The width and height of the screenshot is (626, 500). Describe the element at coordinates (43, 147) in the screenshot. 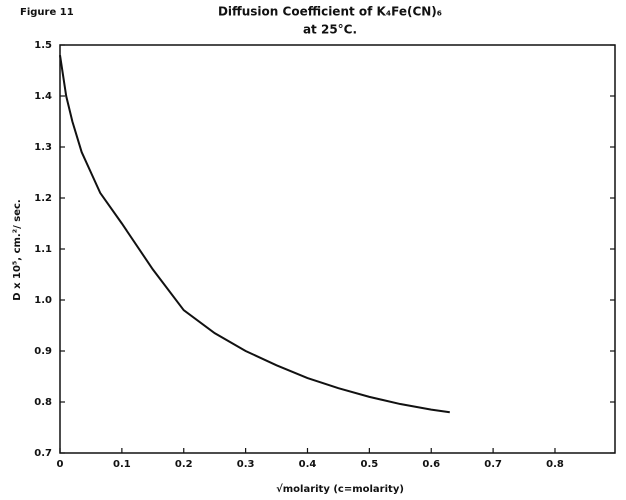

I see `y-tick-label: 1.3` at that location.